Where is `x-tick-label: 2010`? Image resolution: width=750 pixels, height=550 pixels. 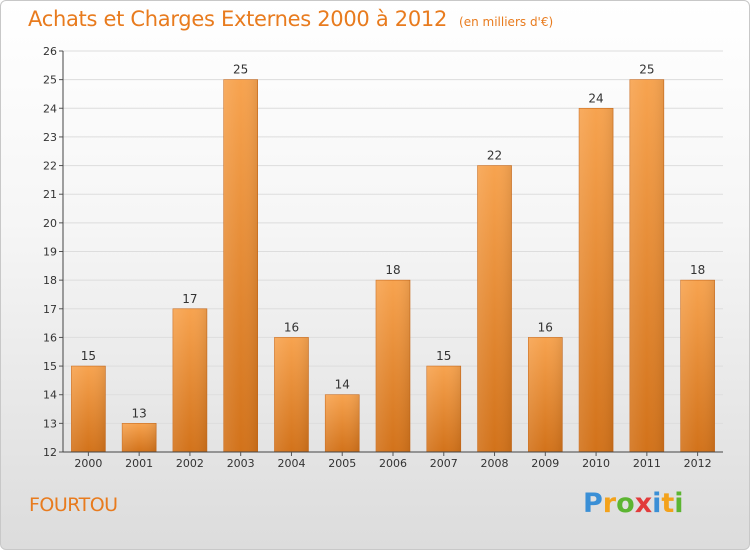 x-tick-label: 2010 is located at coordinates (596, 463).